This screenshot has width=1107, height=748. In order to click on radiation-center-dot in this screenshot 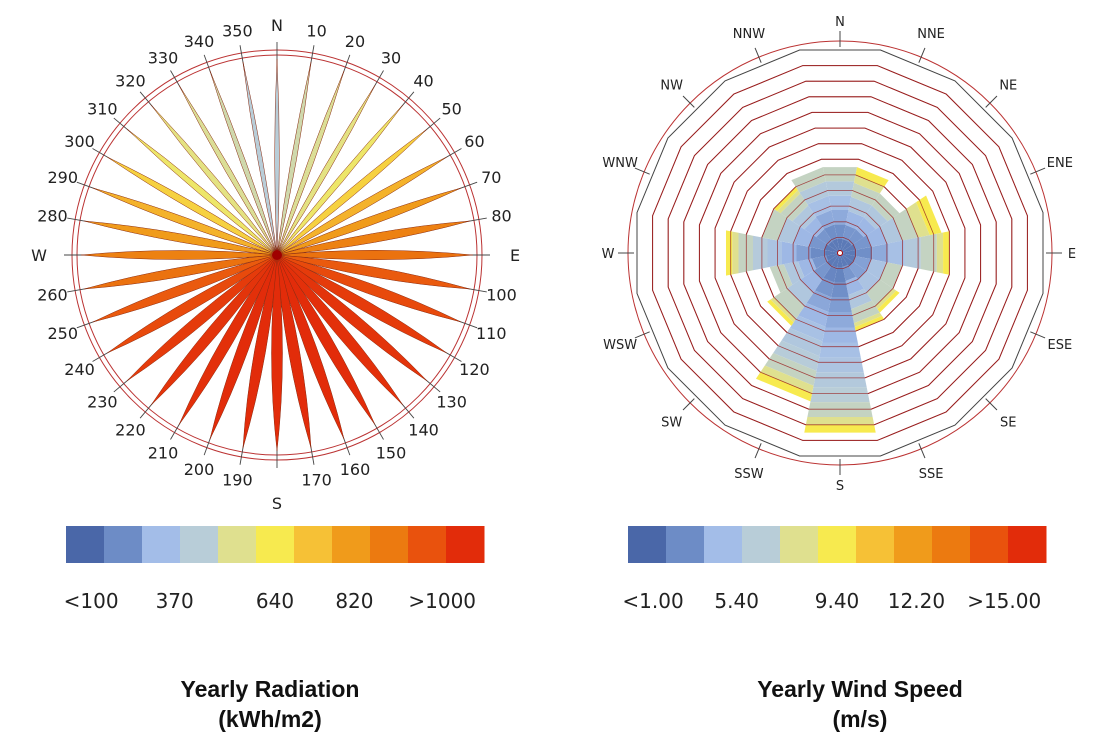, I will do `click(277, 255)`.